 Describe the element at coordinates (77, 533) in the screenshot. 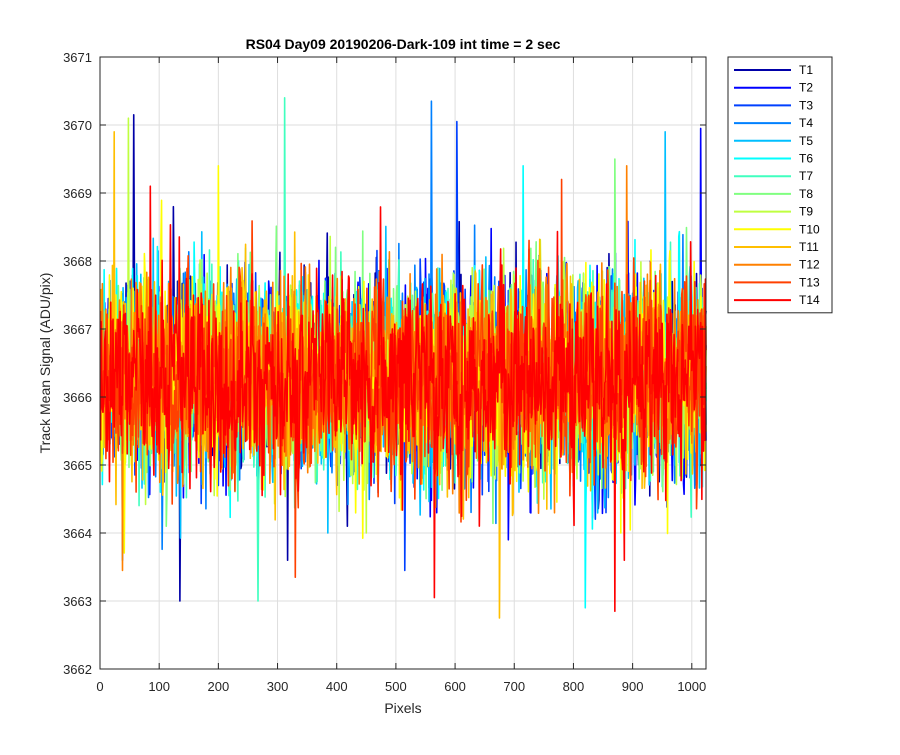

I see `y-tick-label: 3664` at that location.